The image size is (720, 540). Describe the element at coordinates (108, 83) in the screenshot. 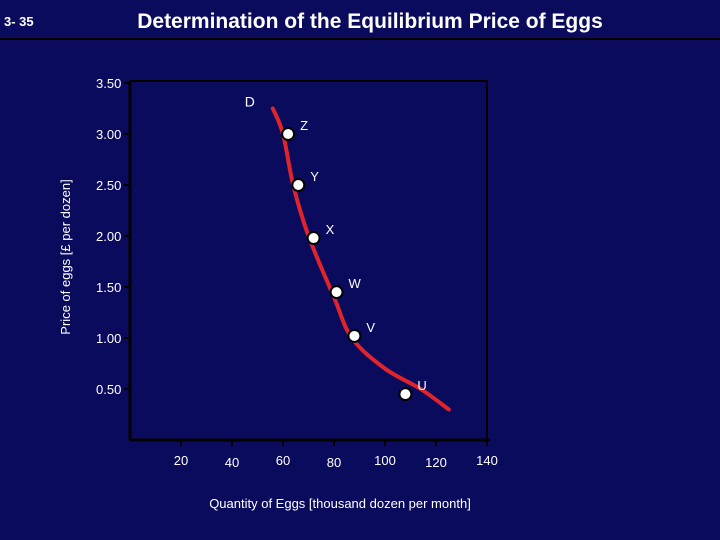

I see `y-tick-label: 3.50` at that location.